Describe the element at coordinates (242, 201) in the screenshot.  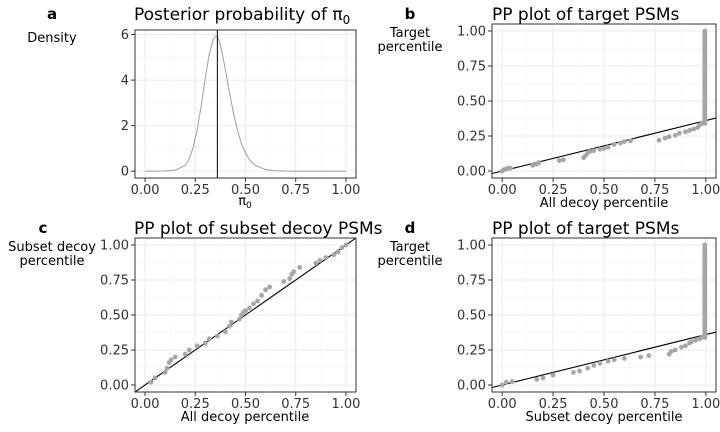
I see `x-axis-label-text: π` at that location.